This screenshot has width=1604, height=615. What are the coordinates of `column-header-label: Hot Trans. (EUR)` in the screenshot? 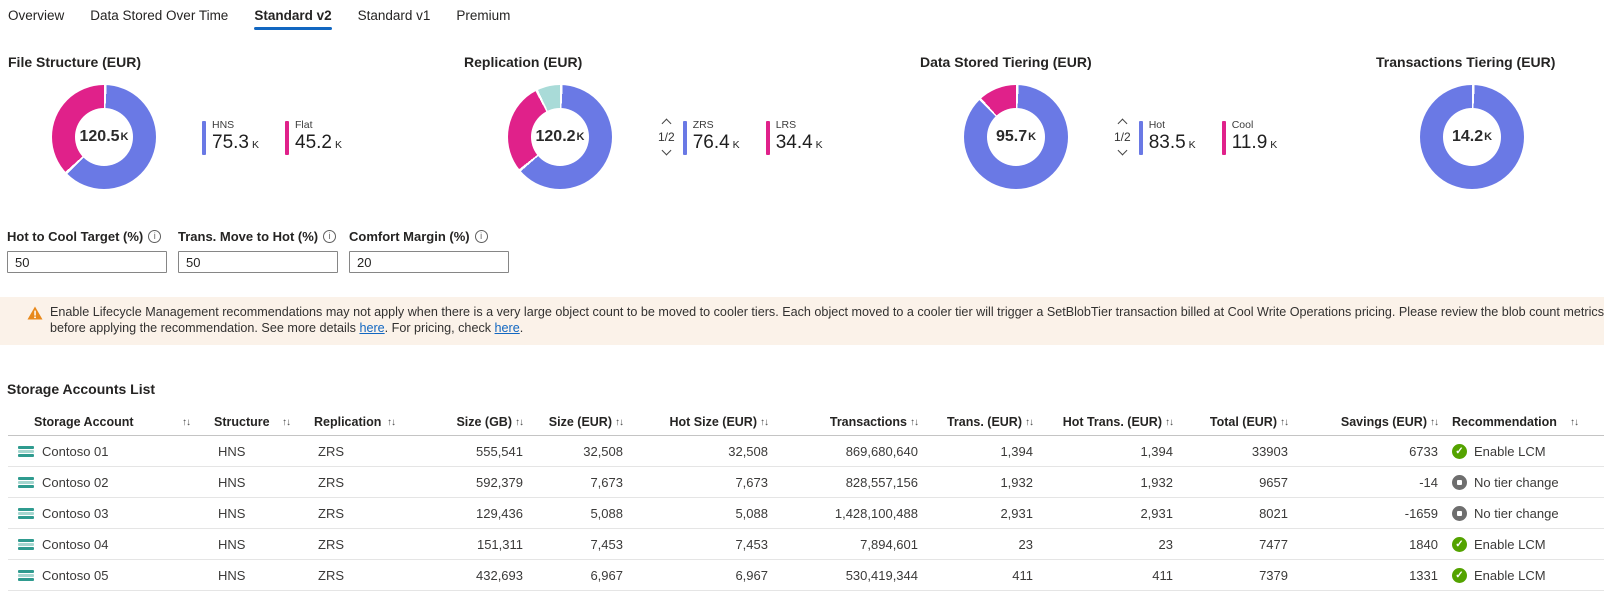 It's located at (1112, 422).